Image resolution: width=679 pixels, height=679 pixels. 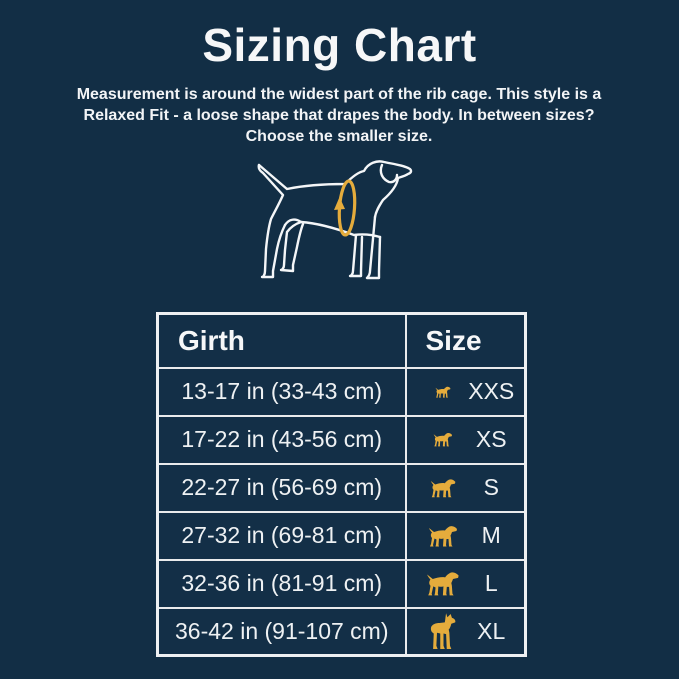 I want to click on column-header-girth: Girth, so click(x=281, y=340).